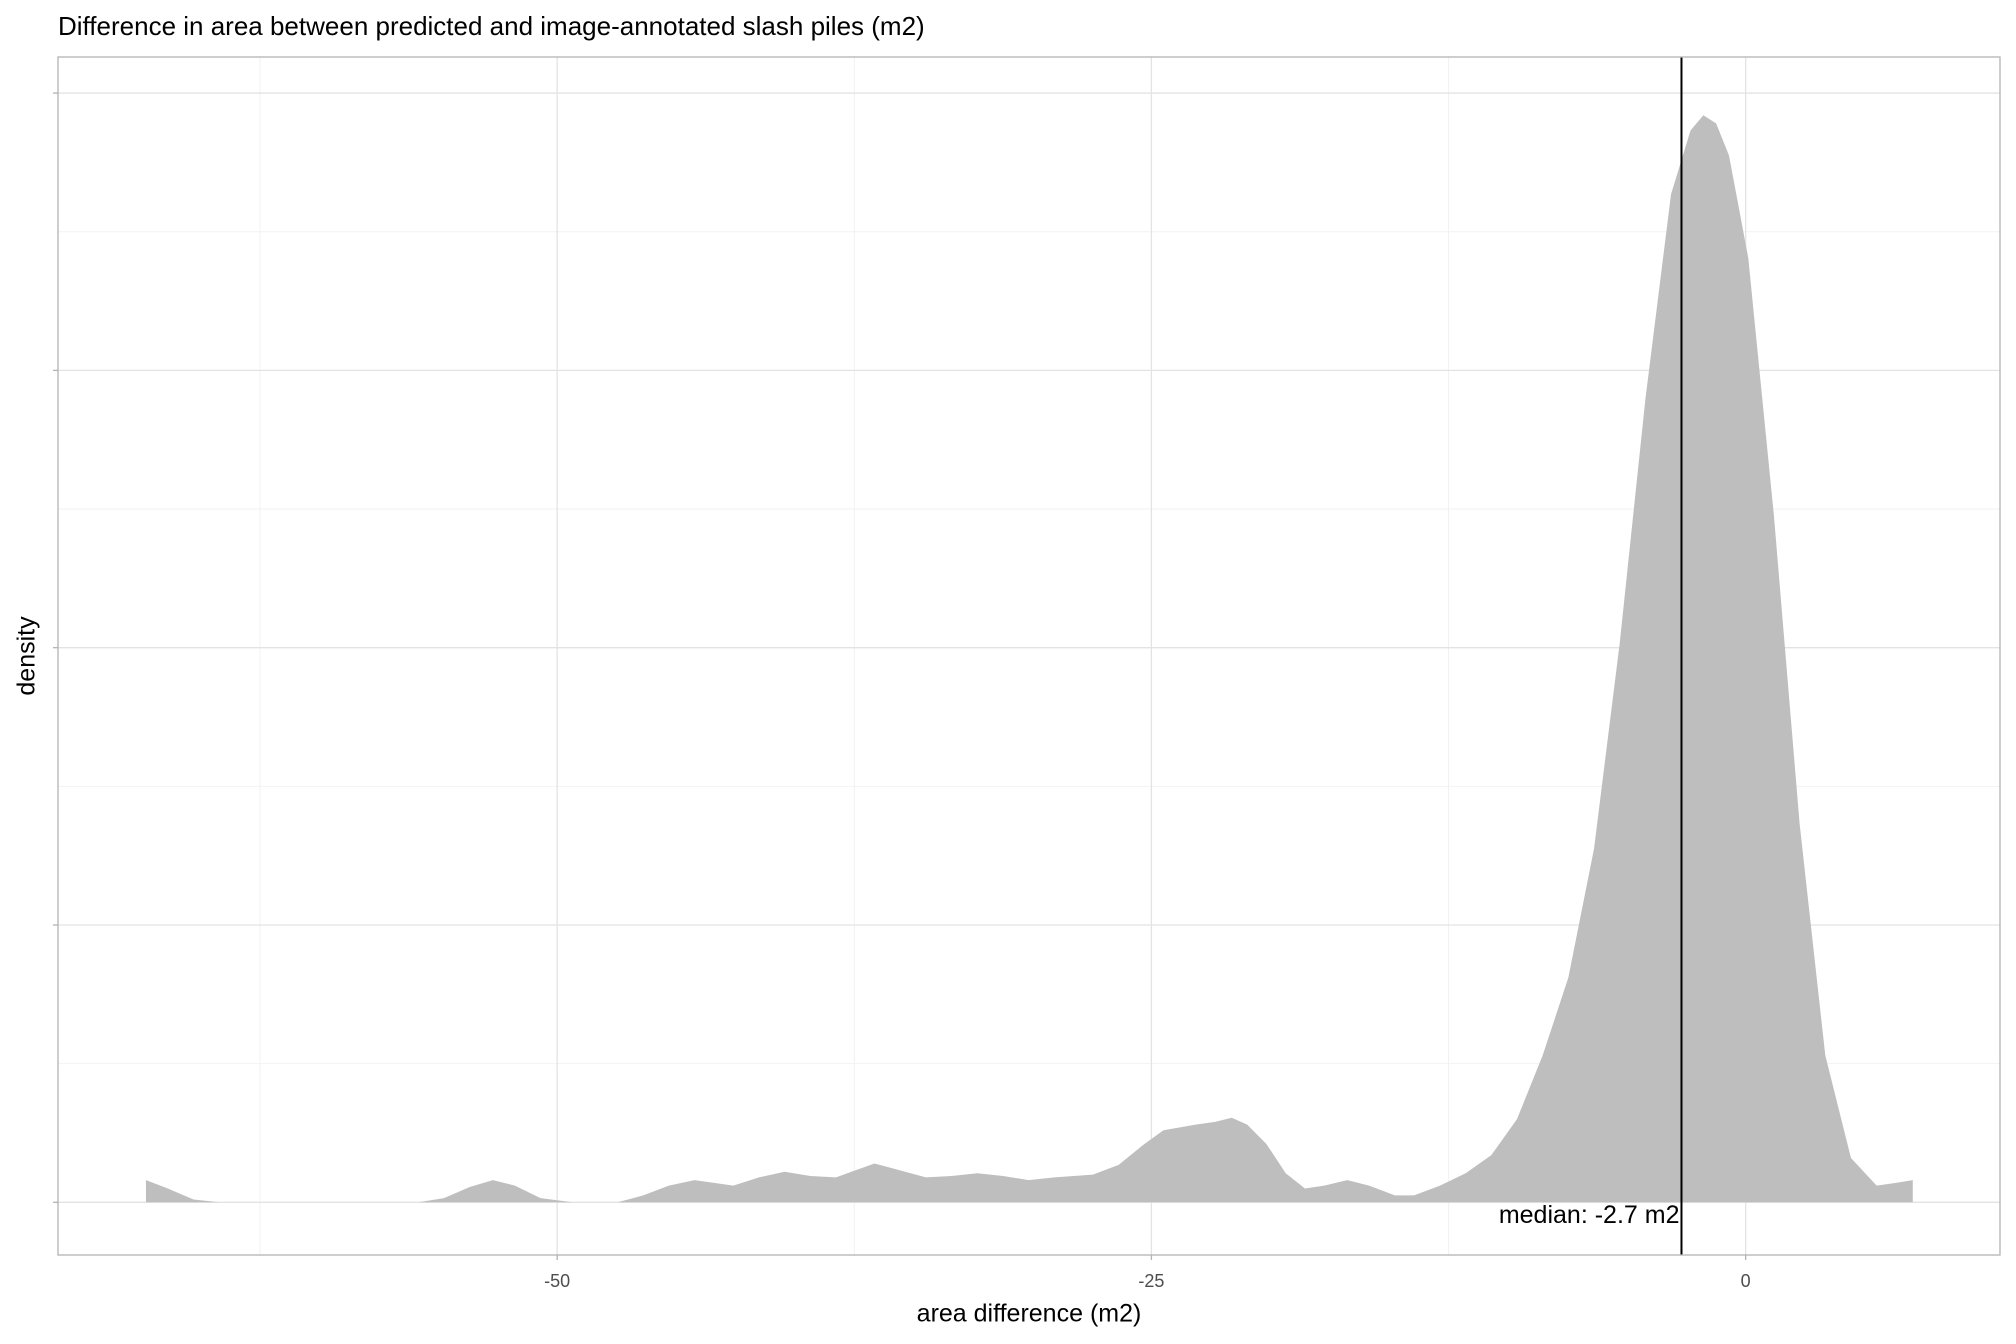 This screenshot has height=1344, width=2016. I want to click on x-tick-label: 0, so click(1746, 1281).